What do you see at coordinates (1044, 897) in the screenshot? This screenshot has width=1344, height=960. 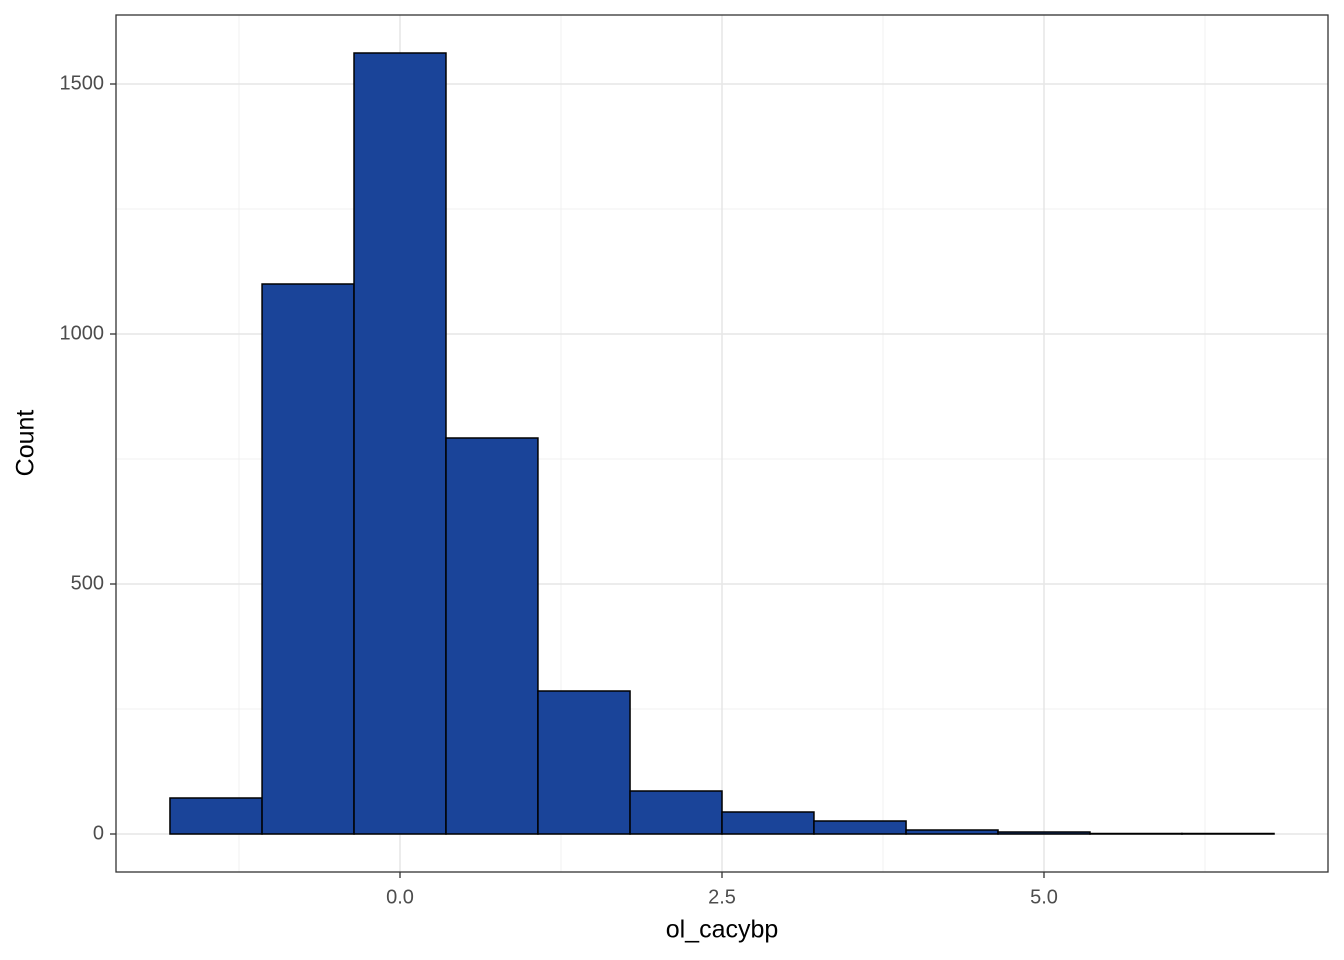 I see `x-tick-label: 5.0` at bounding box center [1044, 897].